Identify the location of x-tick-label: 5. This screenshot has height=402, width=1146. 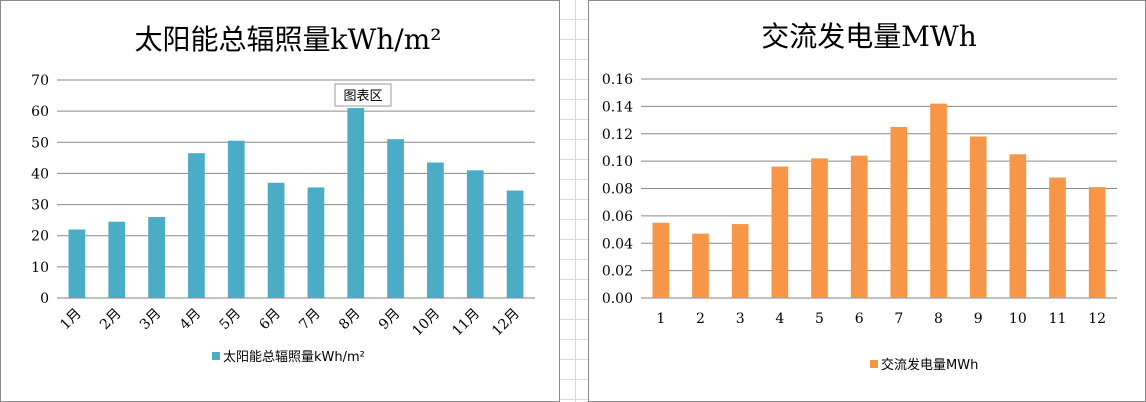
(819, 319).